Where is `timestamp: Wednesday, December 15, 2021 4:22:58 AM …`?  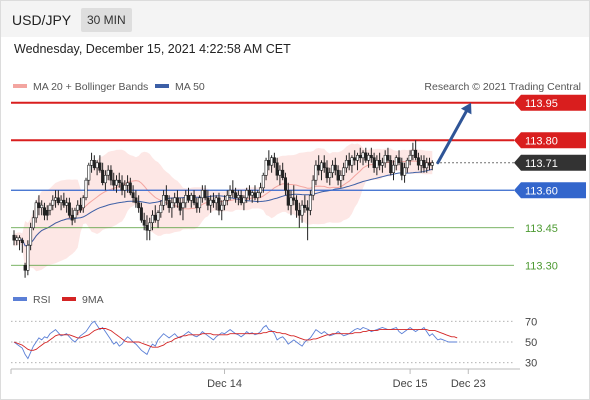
timestamp: Wednesday, December 15, 2021 4:22:58 AM … is located at coordinates (152, 49).